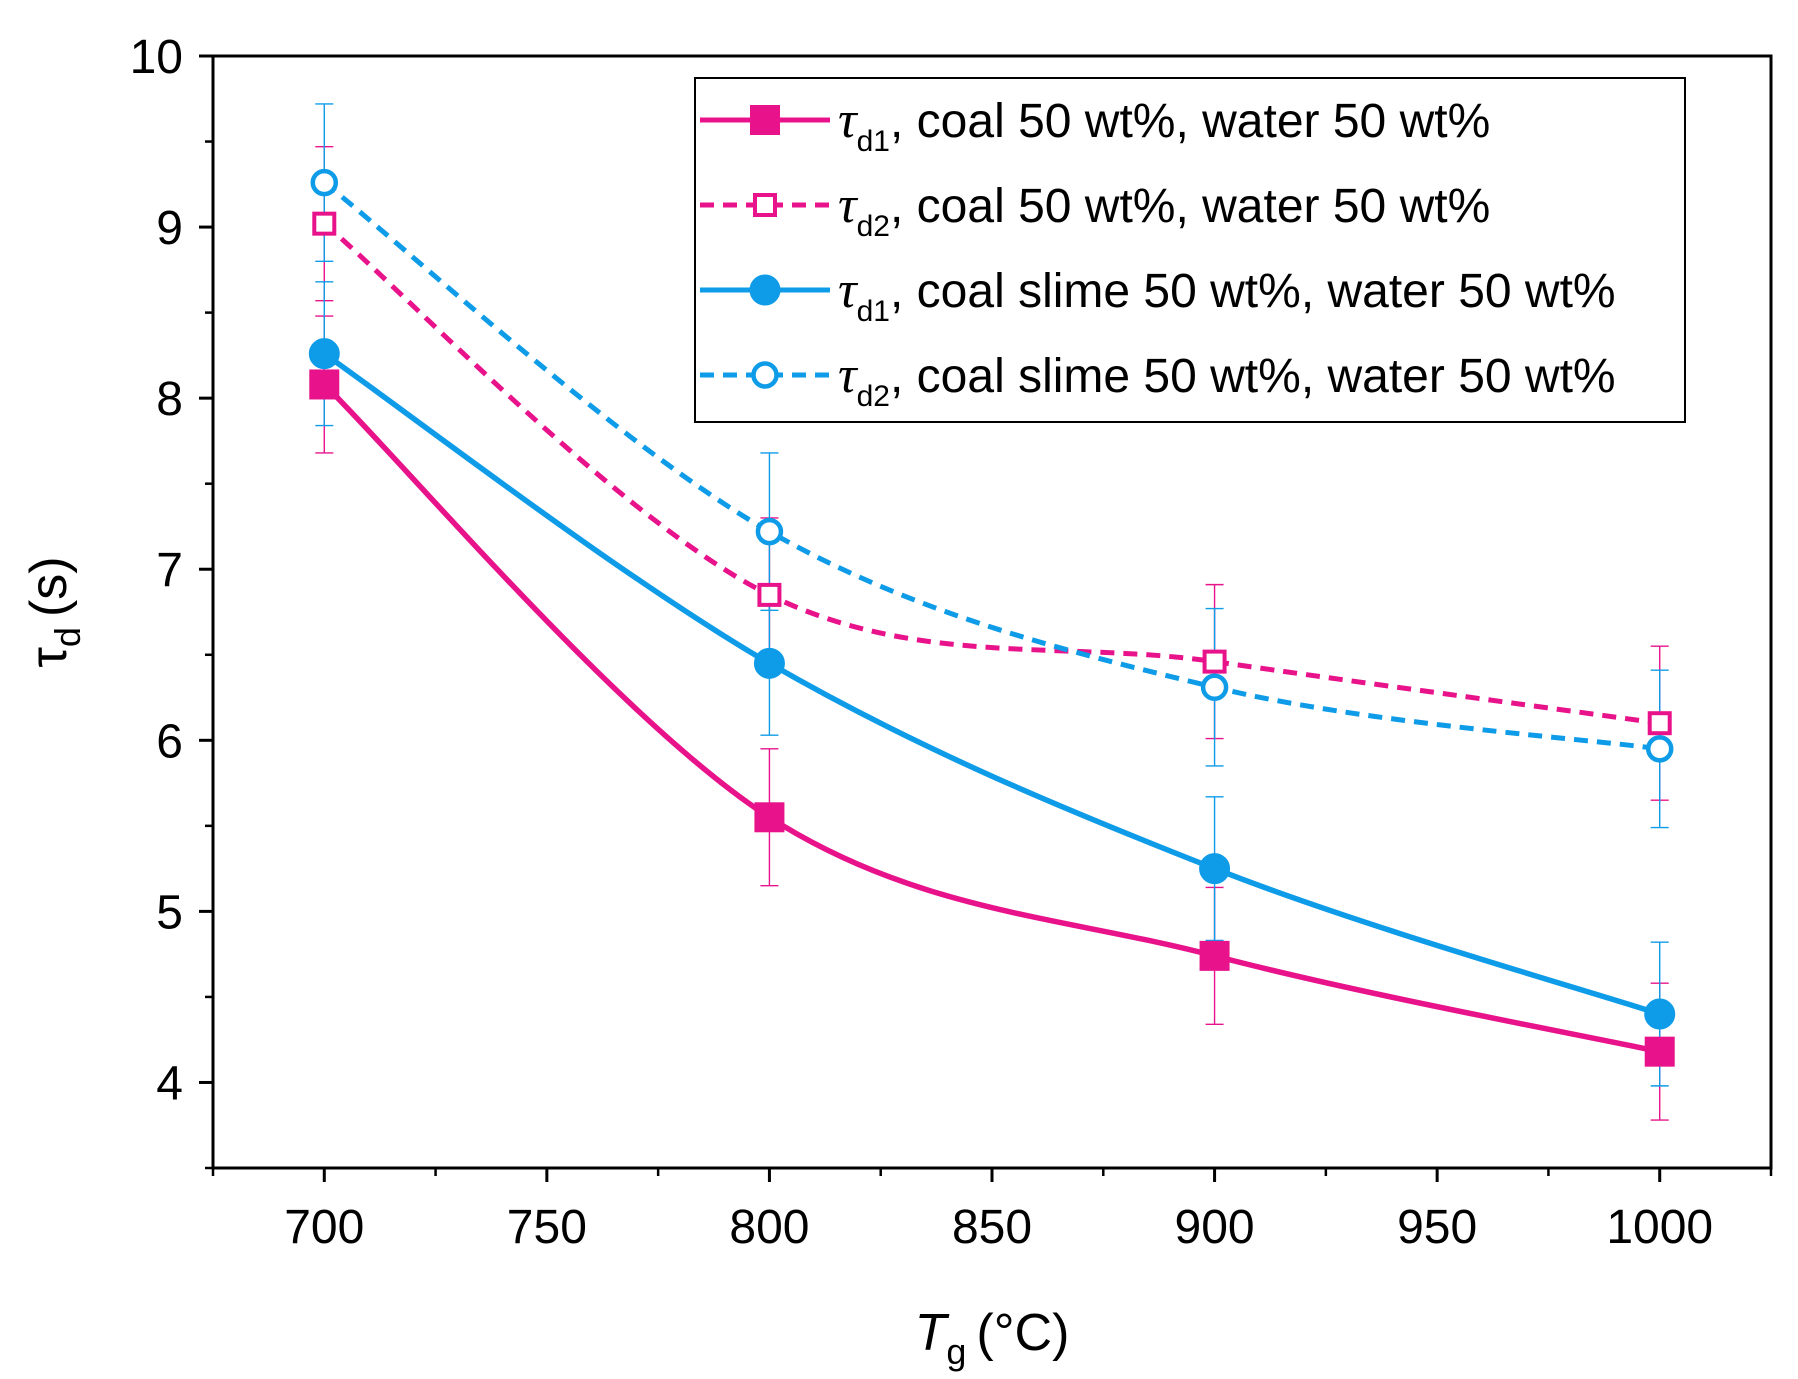  I want to click on y-tick-label: 7, so click(169, 570).